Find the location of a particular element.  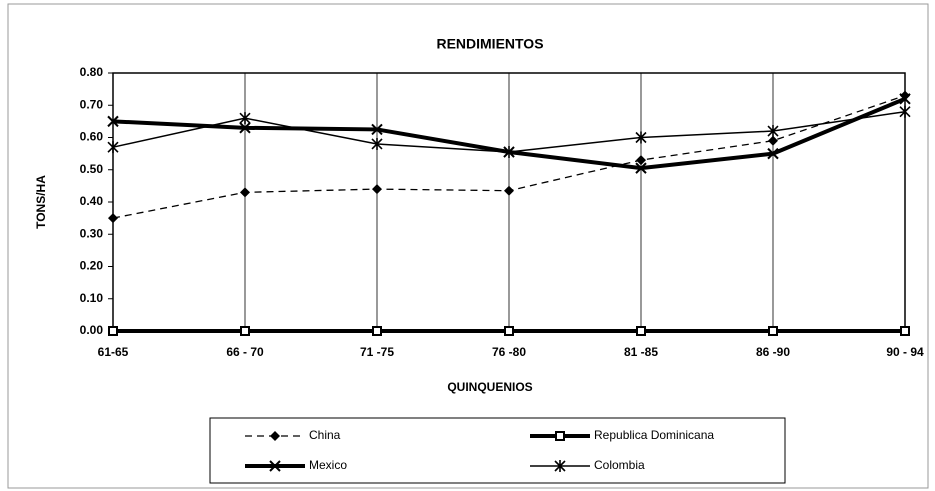

legend-label: Colombia is located at coordinates (619, 465).